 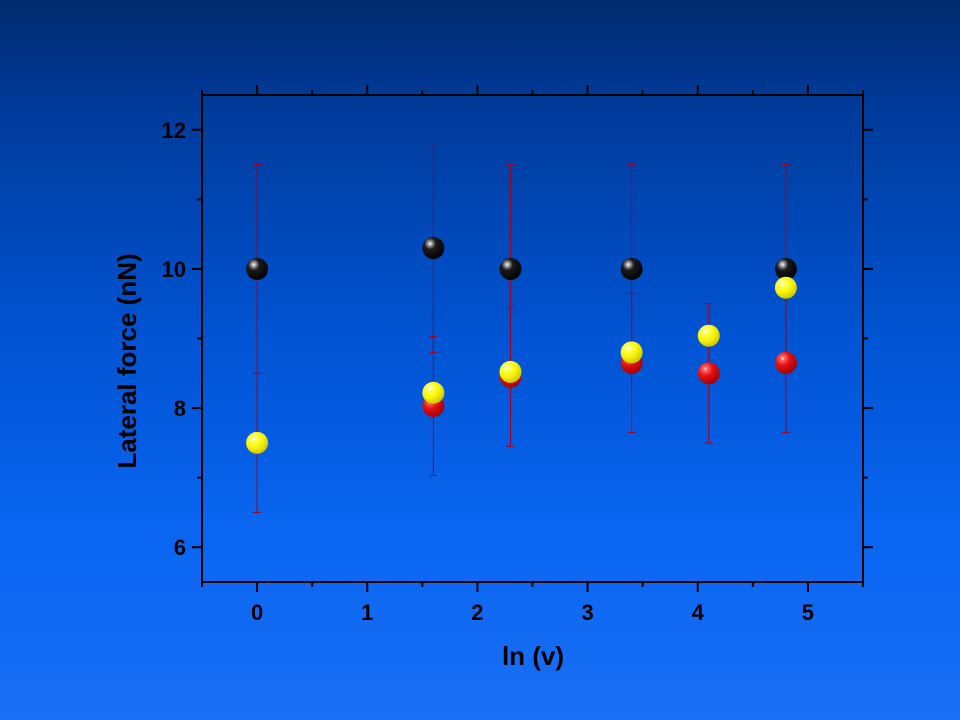 What do you see at coordinates (587, 612) in the screenshot?
I see `x-tick-label: 3` at bounding box center [587, 612].